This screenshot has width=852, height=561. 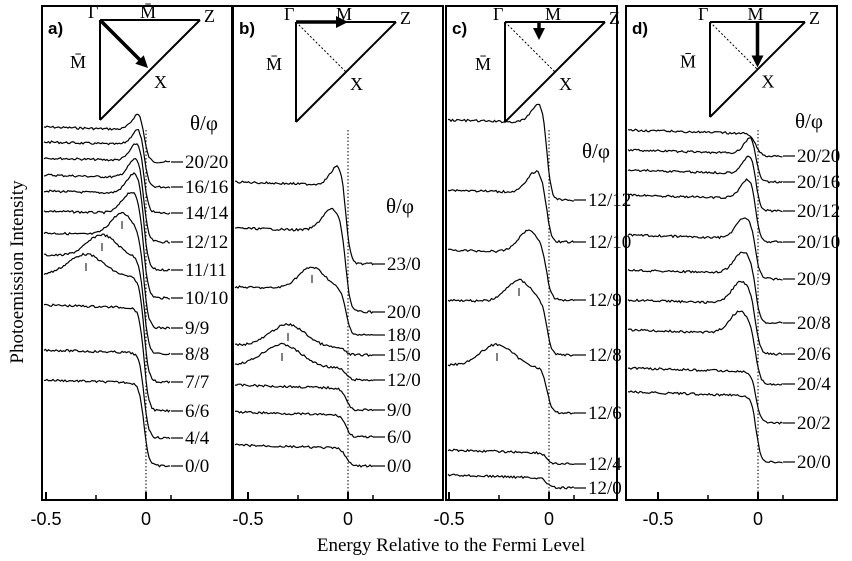 I want to click on series-label: 18/0, so click(x=404, y=335).